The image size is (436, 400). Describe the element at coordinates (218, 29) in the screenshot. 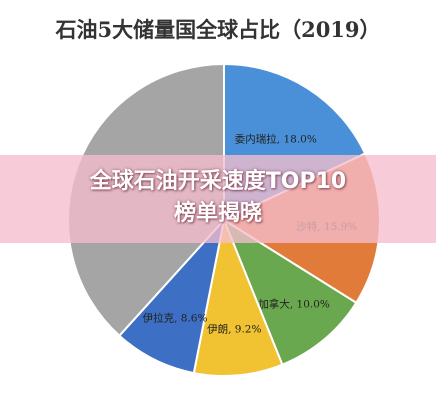

I see `chart-title: 石油5大储量国全球占比（2019）` at that location.